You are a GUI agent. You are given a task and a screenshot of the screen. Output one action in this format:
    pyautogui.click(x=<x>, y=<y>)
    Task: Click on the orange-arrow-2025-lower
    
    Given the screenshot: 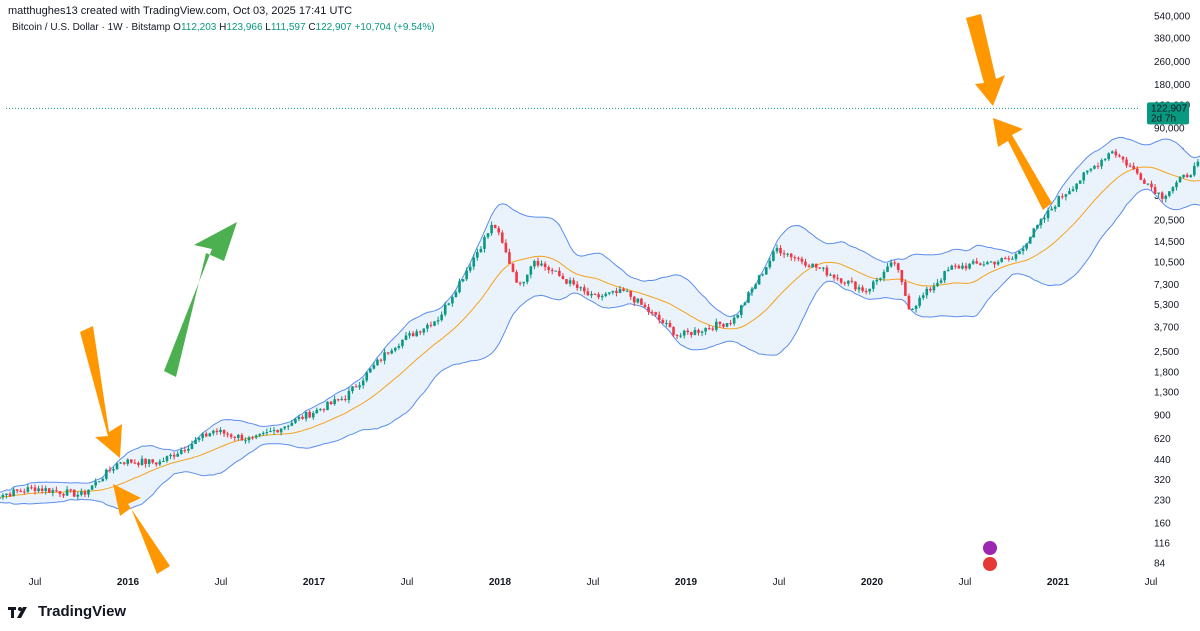 What is the action you would take?
    pyautogui.click(x=1022, y=164)
    